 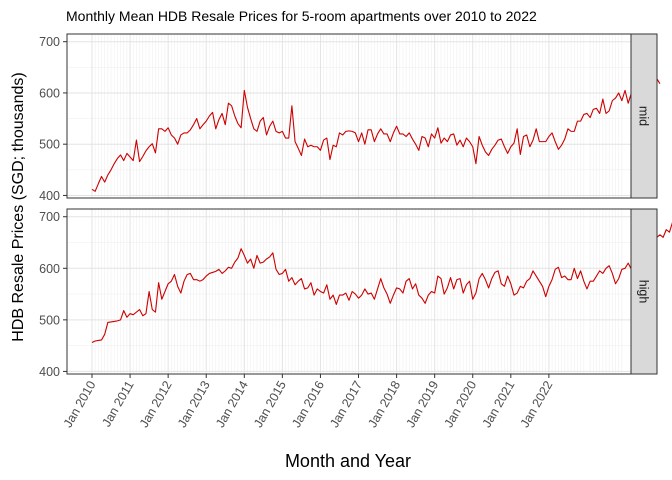 What do you see at coordinates (499, 404) in the screenshot?
I see `x-tick-label: Jan 2021` at bounding box center [499, 404].